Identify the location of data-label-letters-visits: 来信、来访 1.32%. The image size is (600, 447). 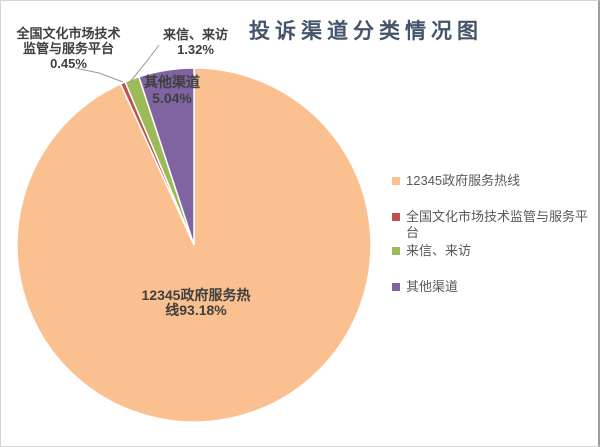
(195, 42).